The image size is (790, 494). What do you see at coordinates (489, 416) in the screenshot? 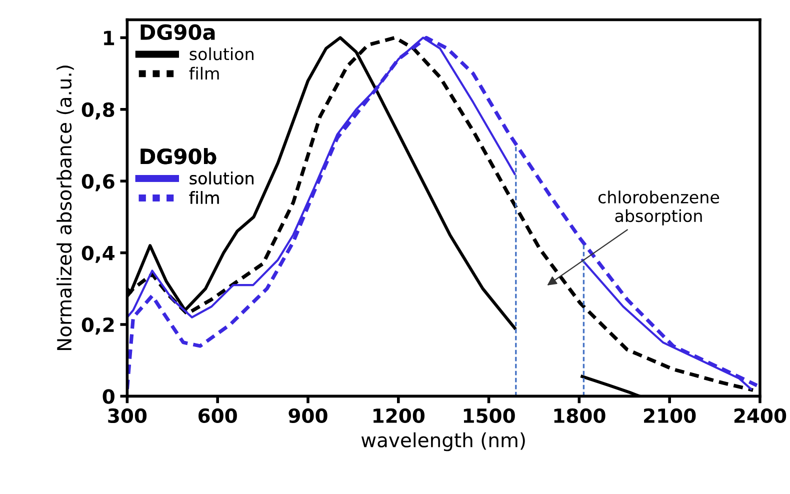
I see `x-tick-label: 1500` at bounding box center [489, 416].